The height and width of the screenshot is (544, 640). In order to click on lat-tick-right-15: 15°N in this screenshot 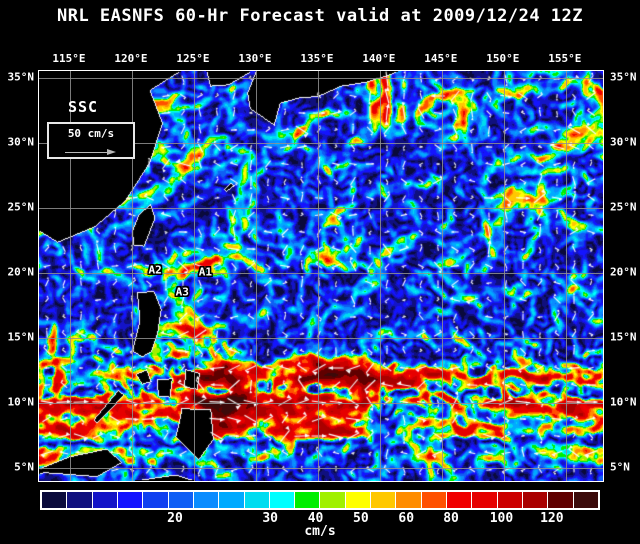, I will do `click(623, 337)`.